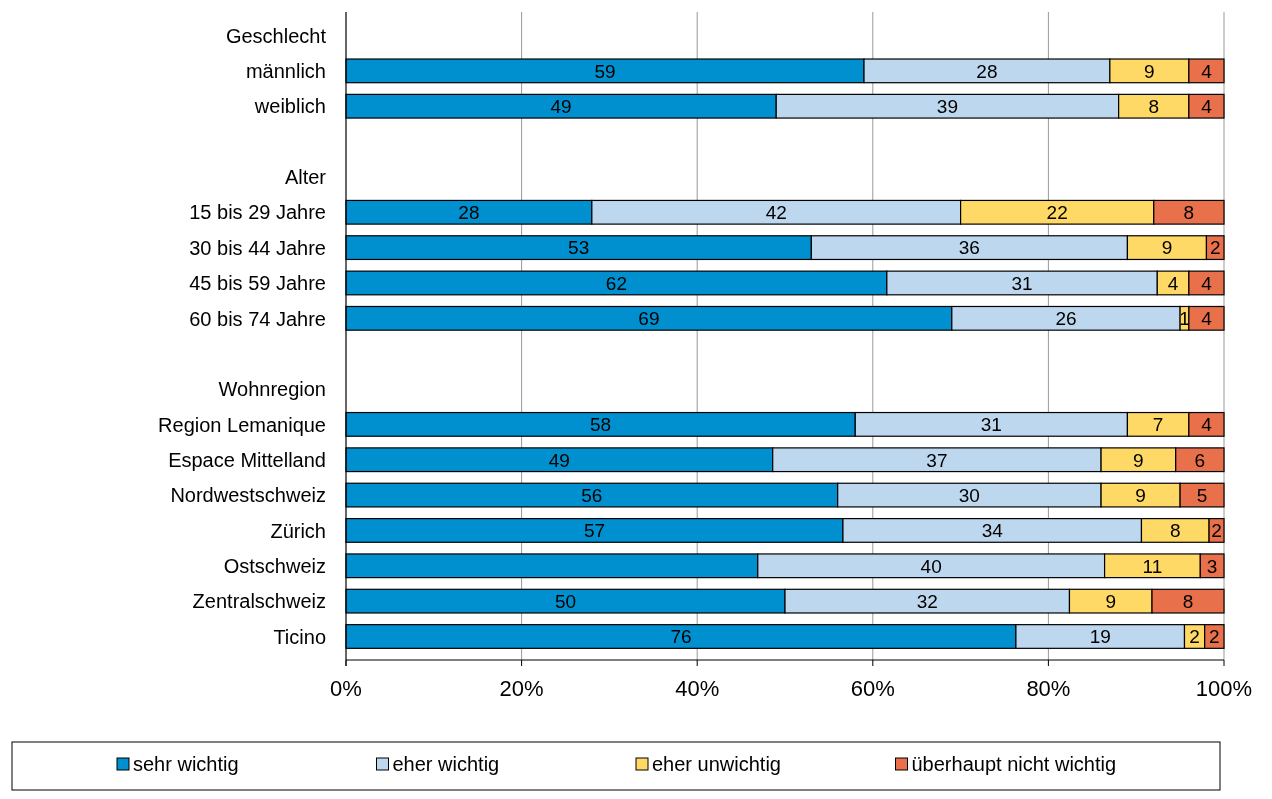 The height and width of the screenshot is (799, 1272). What do you see at coordinates (594, 531) in the screenshot?
I see `data-label: 57` at bounding box center [594, 531].